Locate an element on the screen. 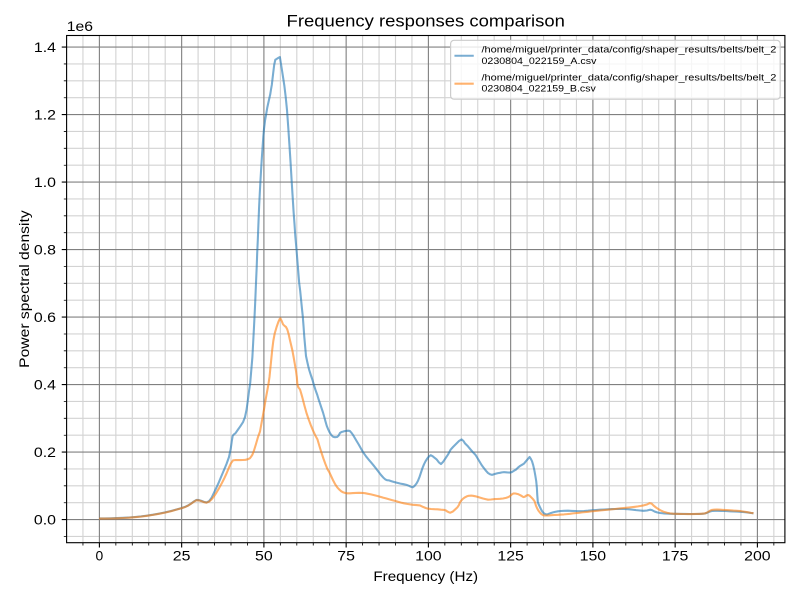  svg-text: 50 is located at coordinates (264, 556).